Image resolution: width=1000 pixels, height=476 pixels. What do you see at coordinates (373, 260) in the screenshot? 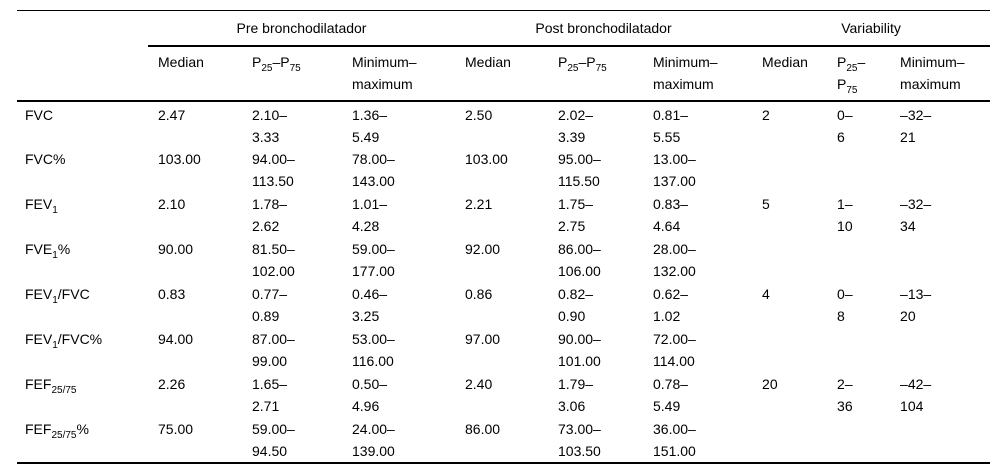
I see `cell: 59.00– 177.00` at bounding box center [373, 260].